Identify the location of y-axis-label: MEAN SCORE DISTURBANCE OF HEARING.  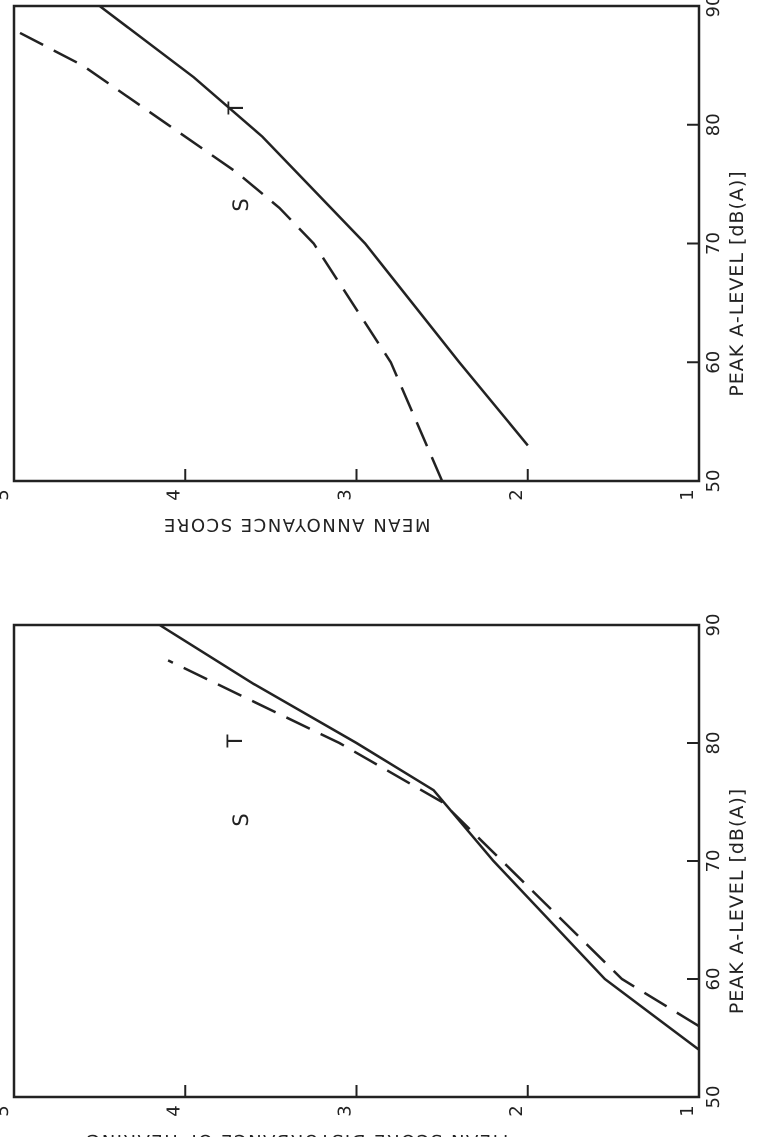
(296, 1133).